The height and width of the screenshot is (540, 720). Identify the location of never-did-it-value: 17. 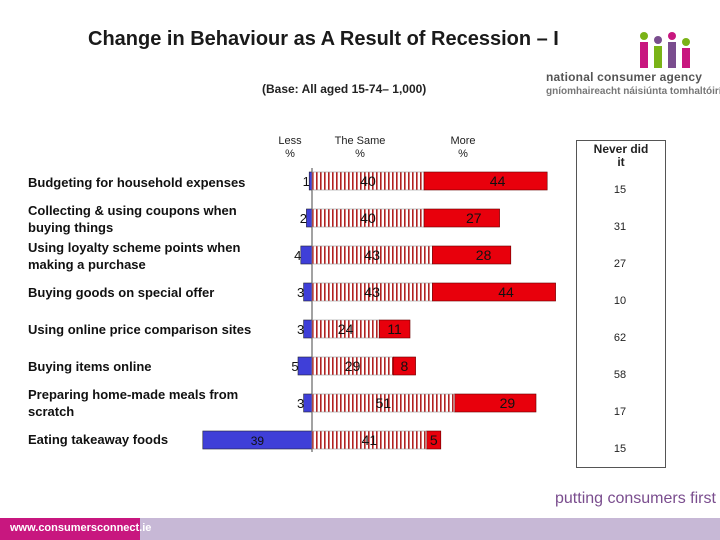
(620, 412).